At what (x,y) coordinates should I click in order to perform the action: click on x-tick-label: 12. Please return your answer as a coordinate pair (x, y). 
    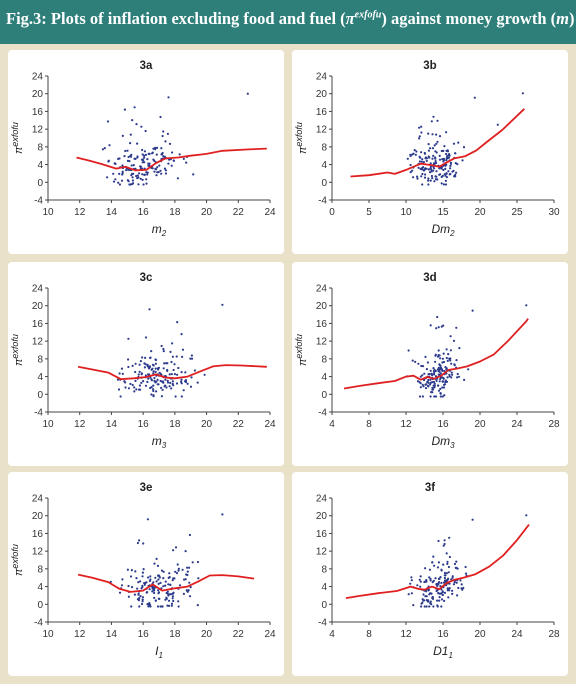
    Looking at the image, I should click on (406, 424).